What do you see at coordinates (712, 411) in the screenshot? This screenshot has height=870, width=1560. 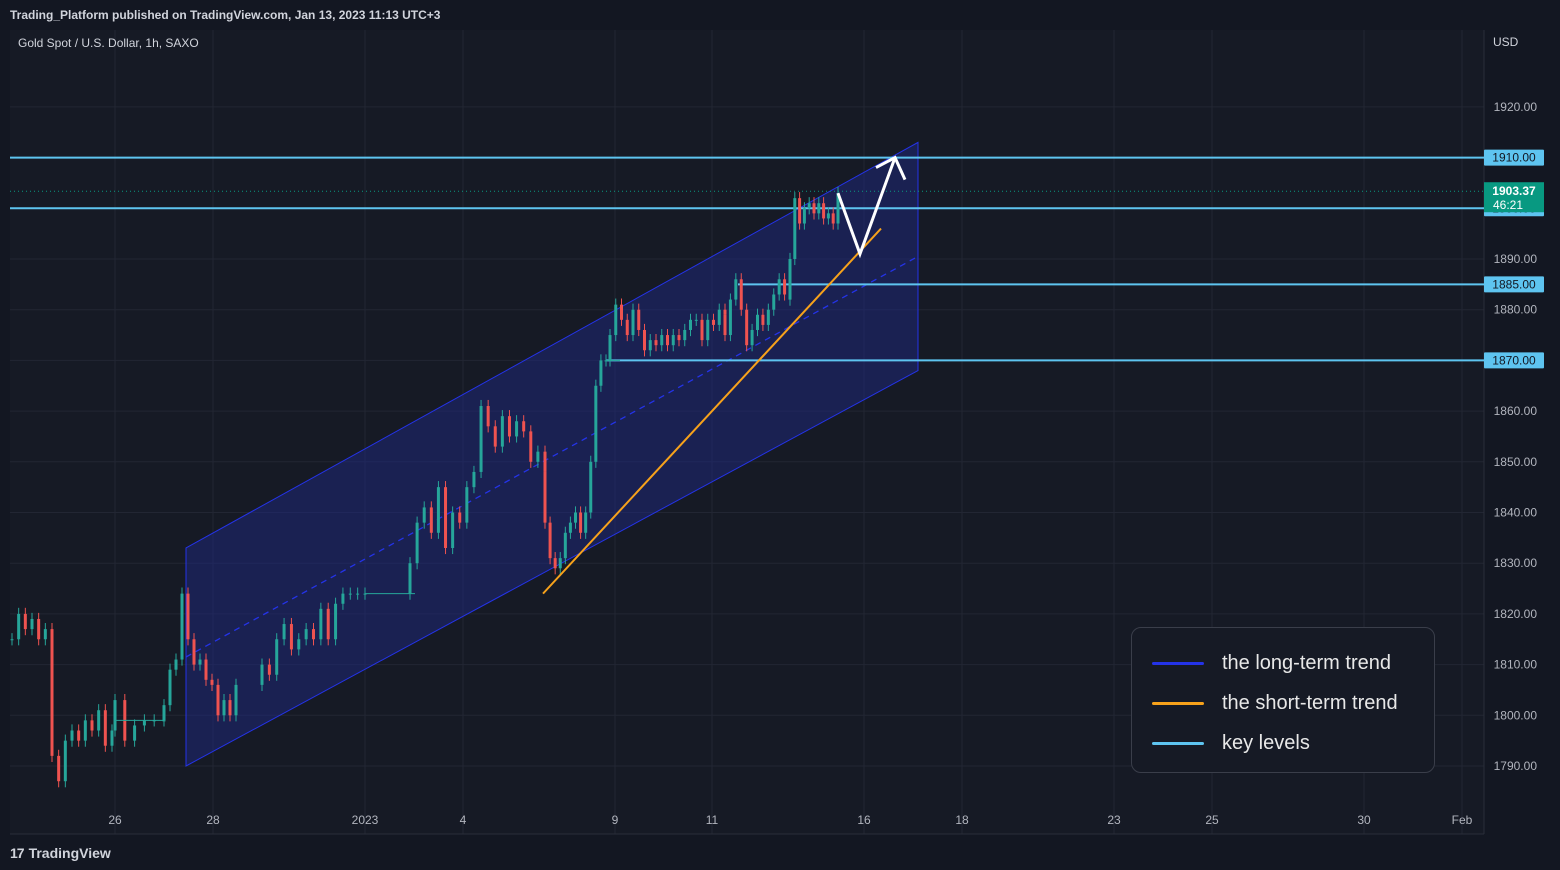 I see `short-term-trendline` at bounding box center [712, 411].